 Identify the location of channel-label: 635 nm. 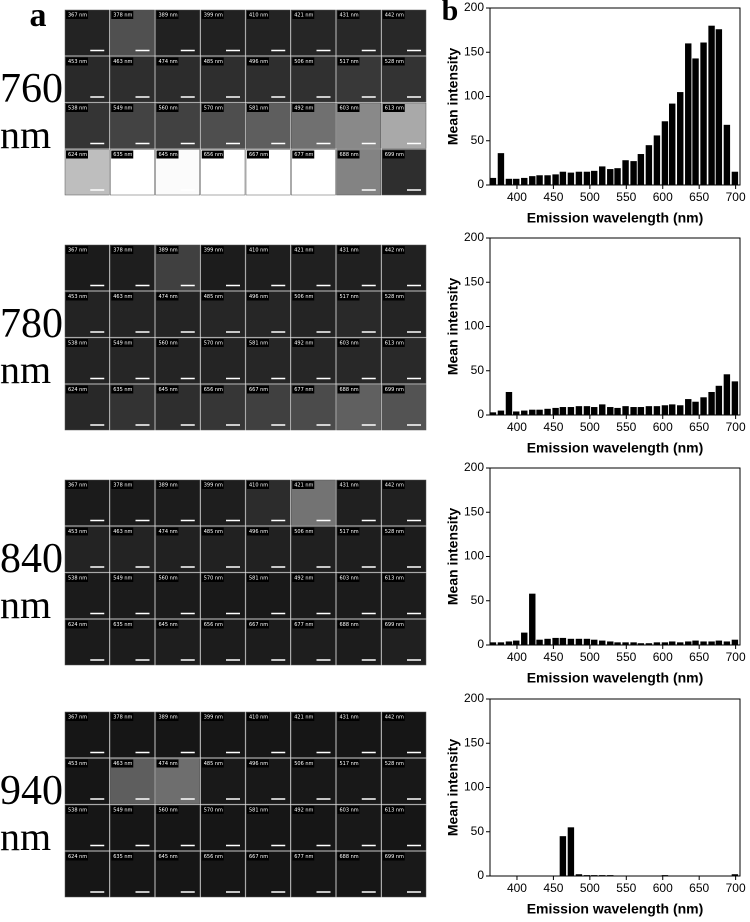
(122, 625).